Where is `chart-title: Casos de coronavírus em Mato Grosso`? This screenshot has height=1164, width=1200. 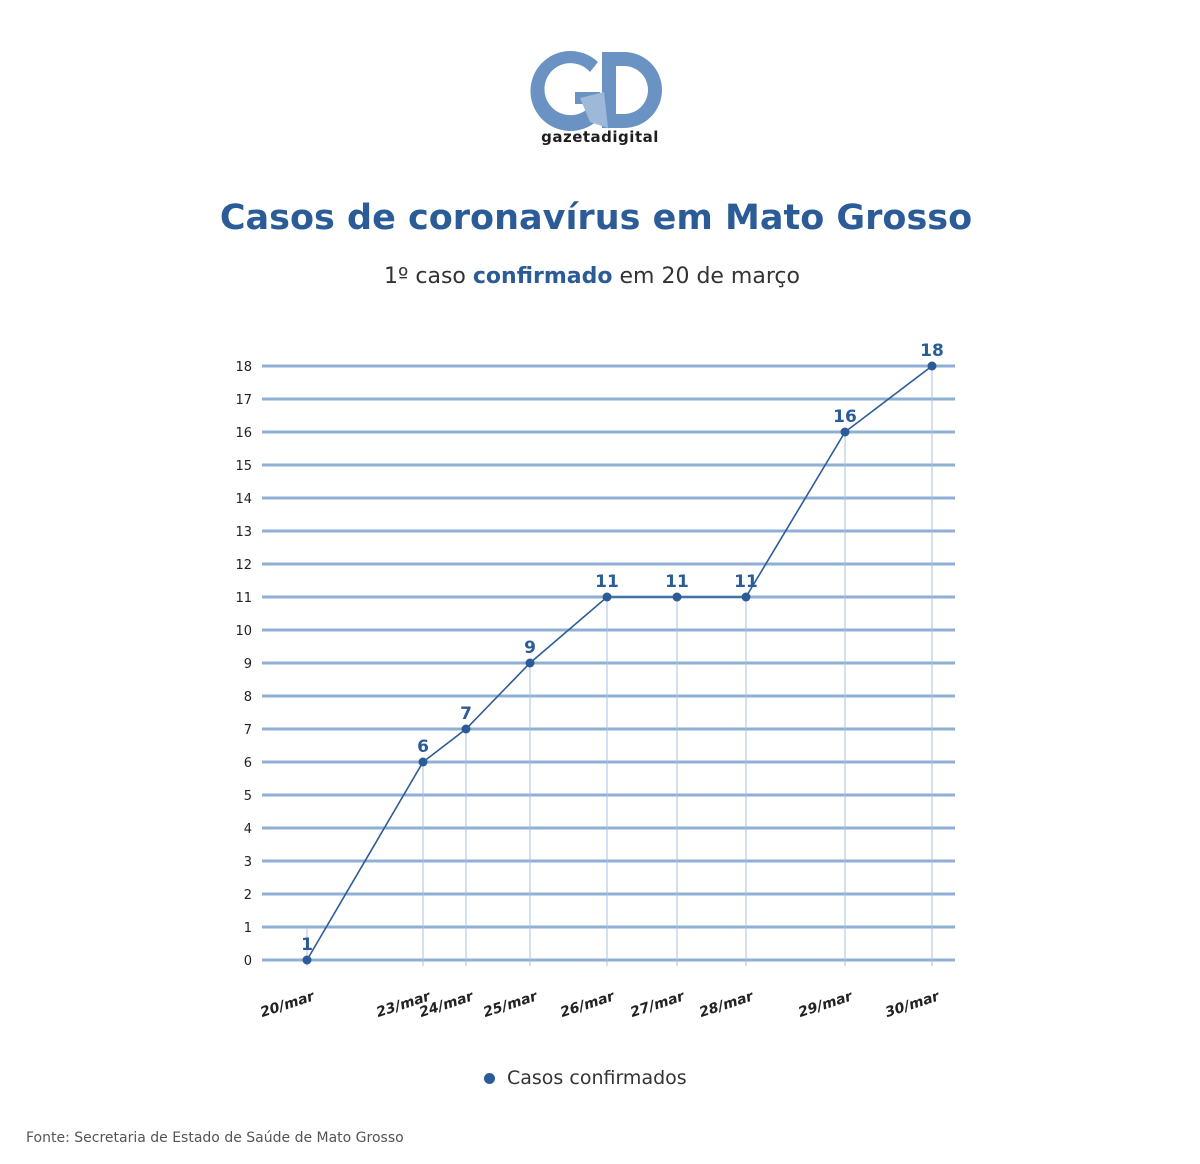
chart-title: Casos de coronavírus em Mato Grosso is located at coordinates (596, 218).